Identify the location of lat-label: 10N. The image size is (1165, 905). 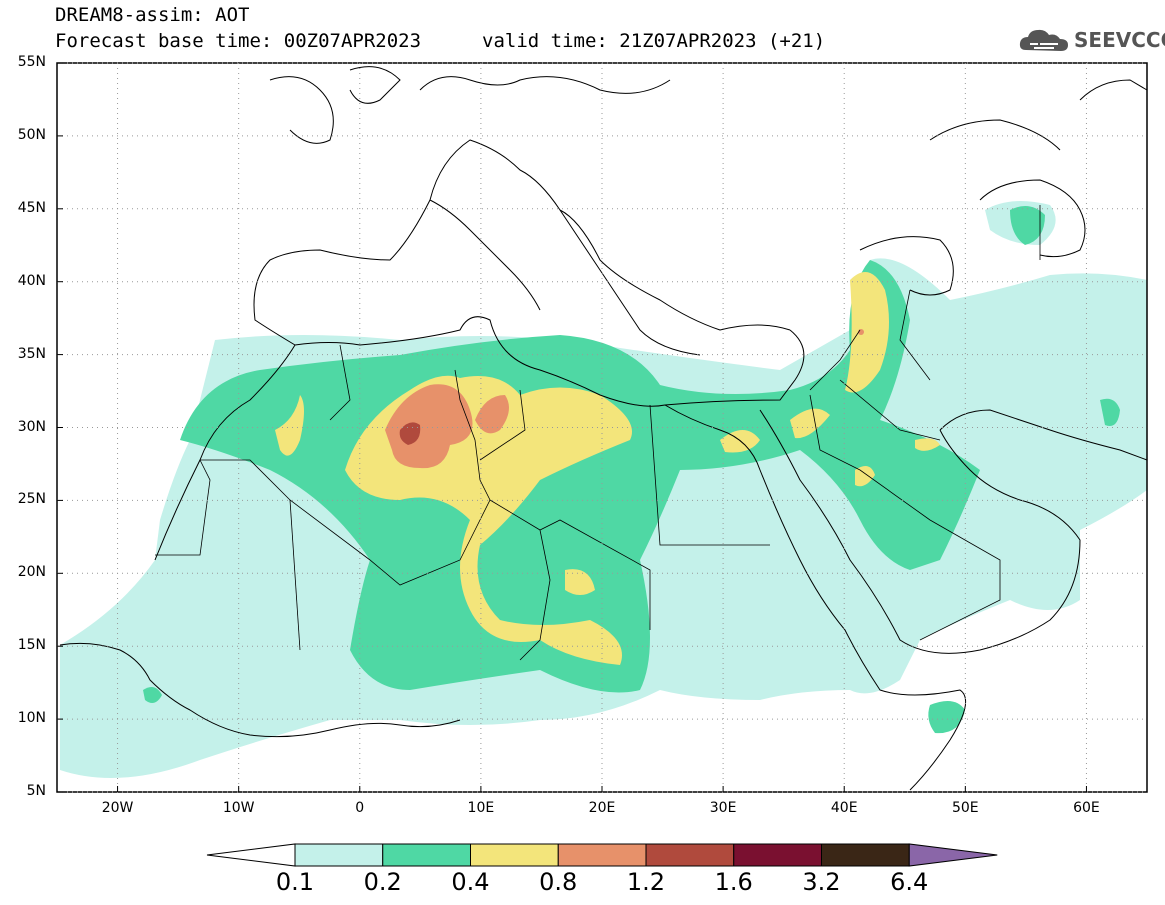
(31, 718).